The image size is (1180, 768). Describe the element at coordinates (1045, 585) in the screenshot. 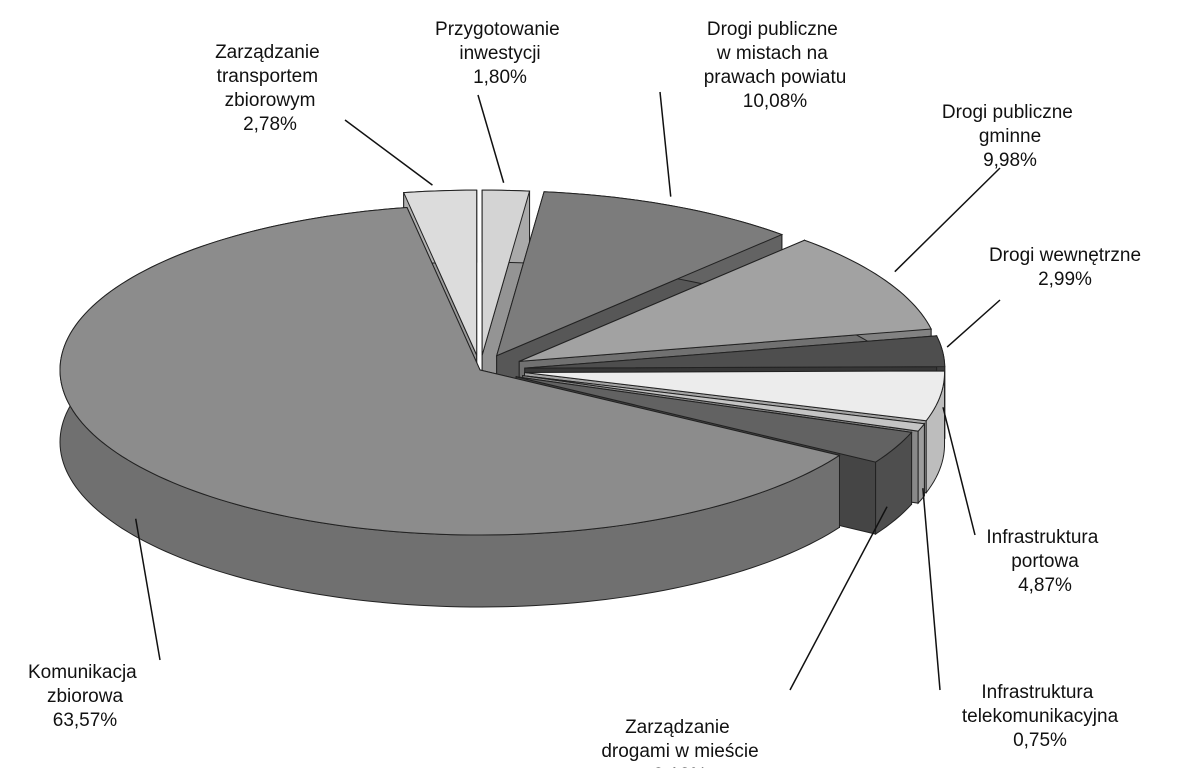

I see `slice-value-label: 4,87%` at that location.